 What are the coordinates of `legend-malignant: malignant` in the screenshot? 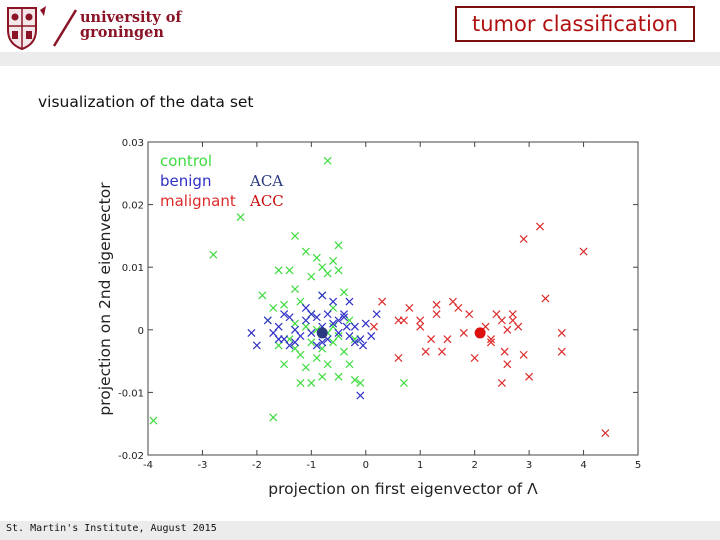 It's located at (198, 201).